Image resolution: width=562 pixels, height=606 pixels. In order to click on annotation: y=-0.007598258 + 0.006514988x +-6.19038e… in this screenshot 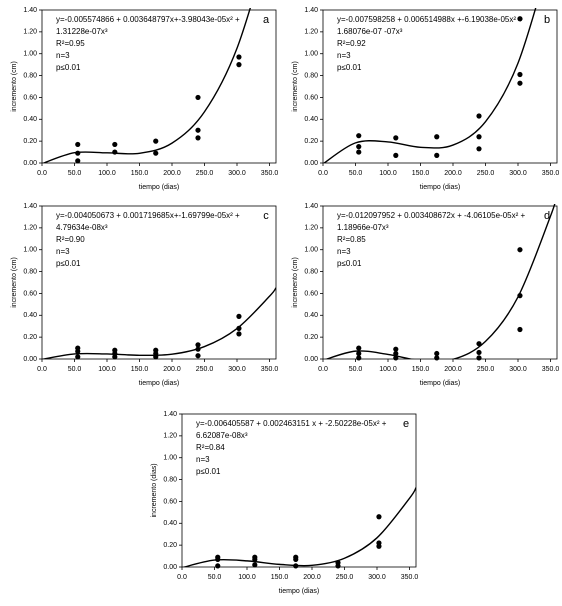, I will do `click(430, 19)`.